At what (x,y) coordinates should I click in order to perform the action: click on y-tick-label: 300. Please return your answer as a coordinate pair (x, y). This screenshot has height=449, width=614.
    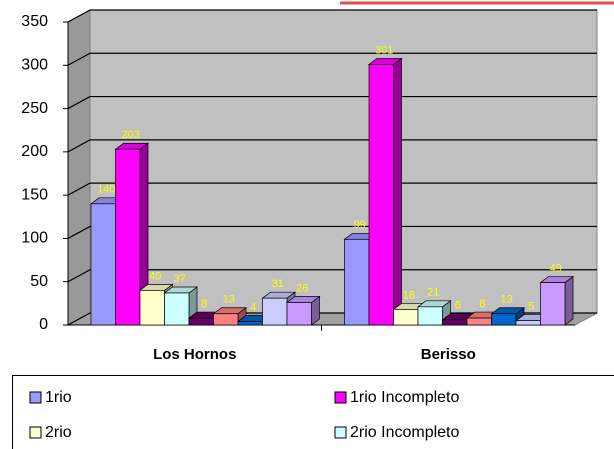
    Looking at the image, I should click on (34, 65).